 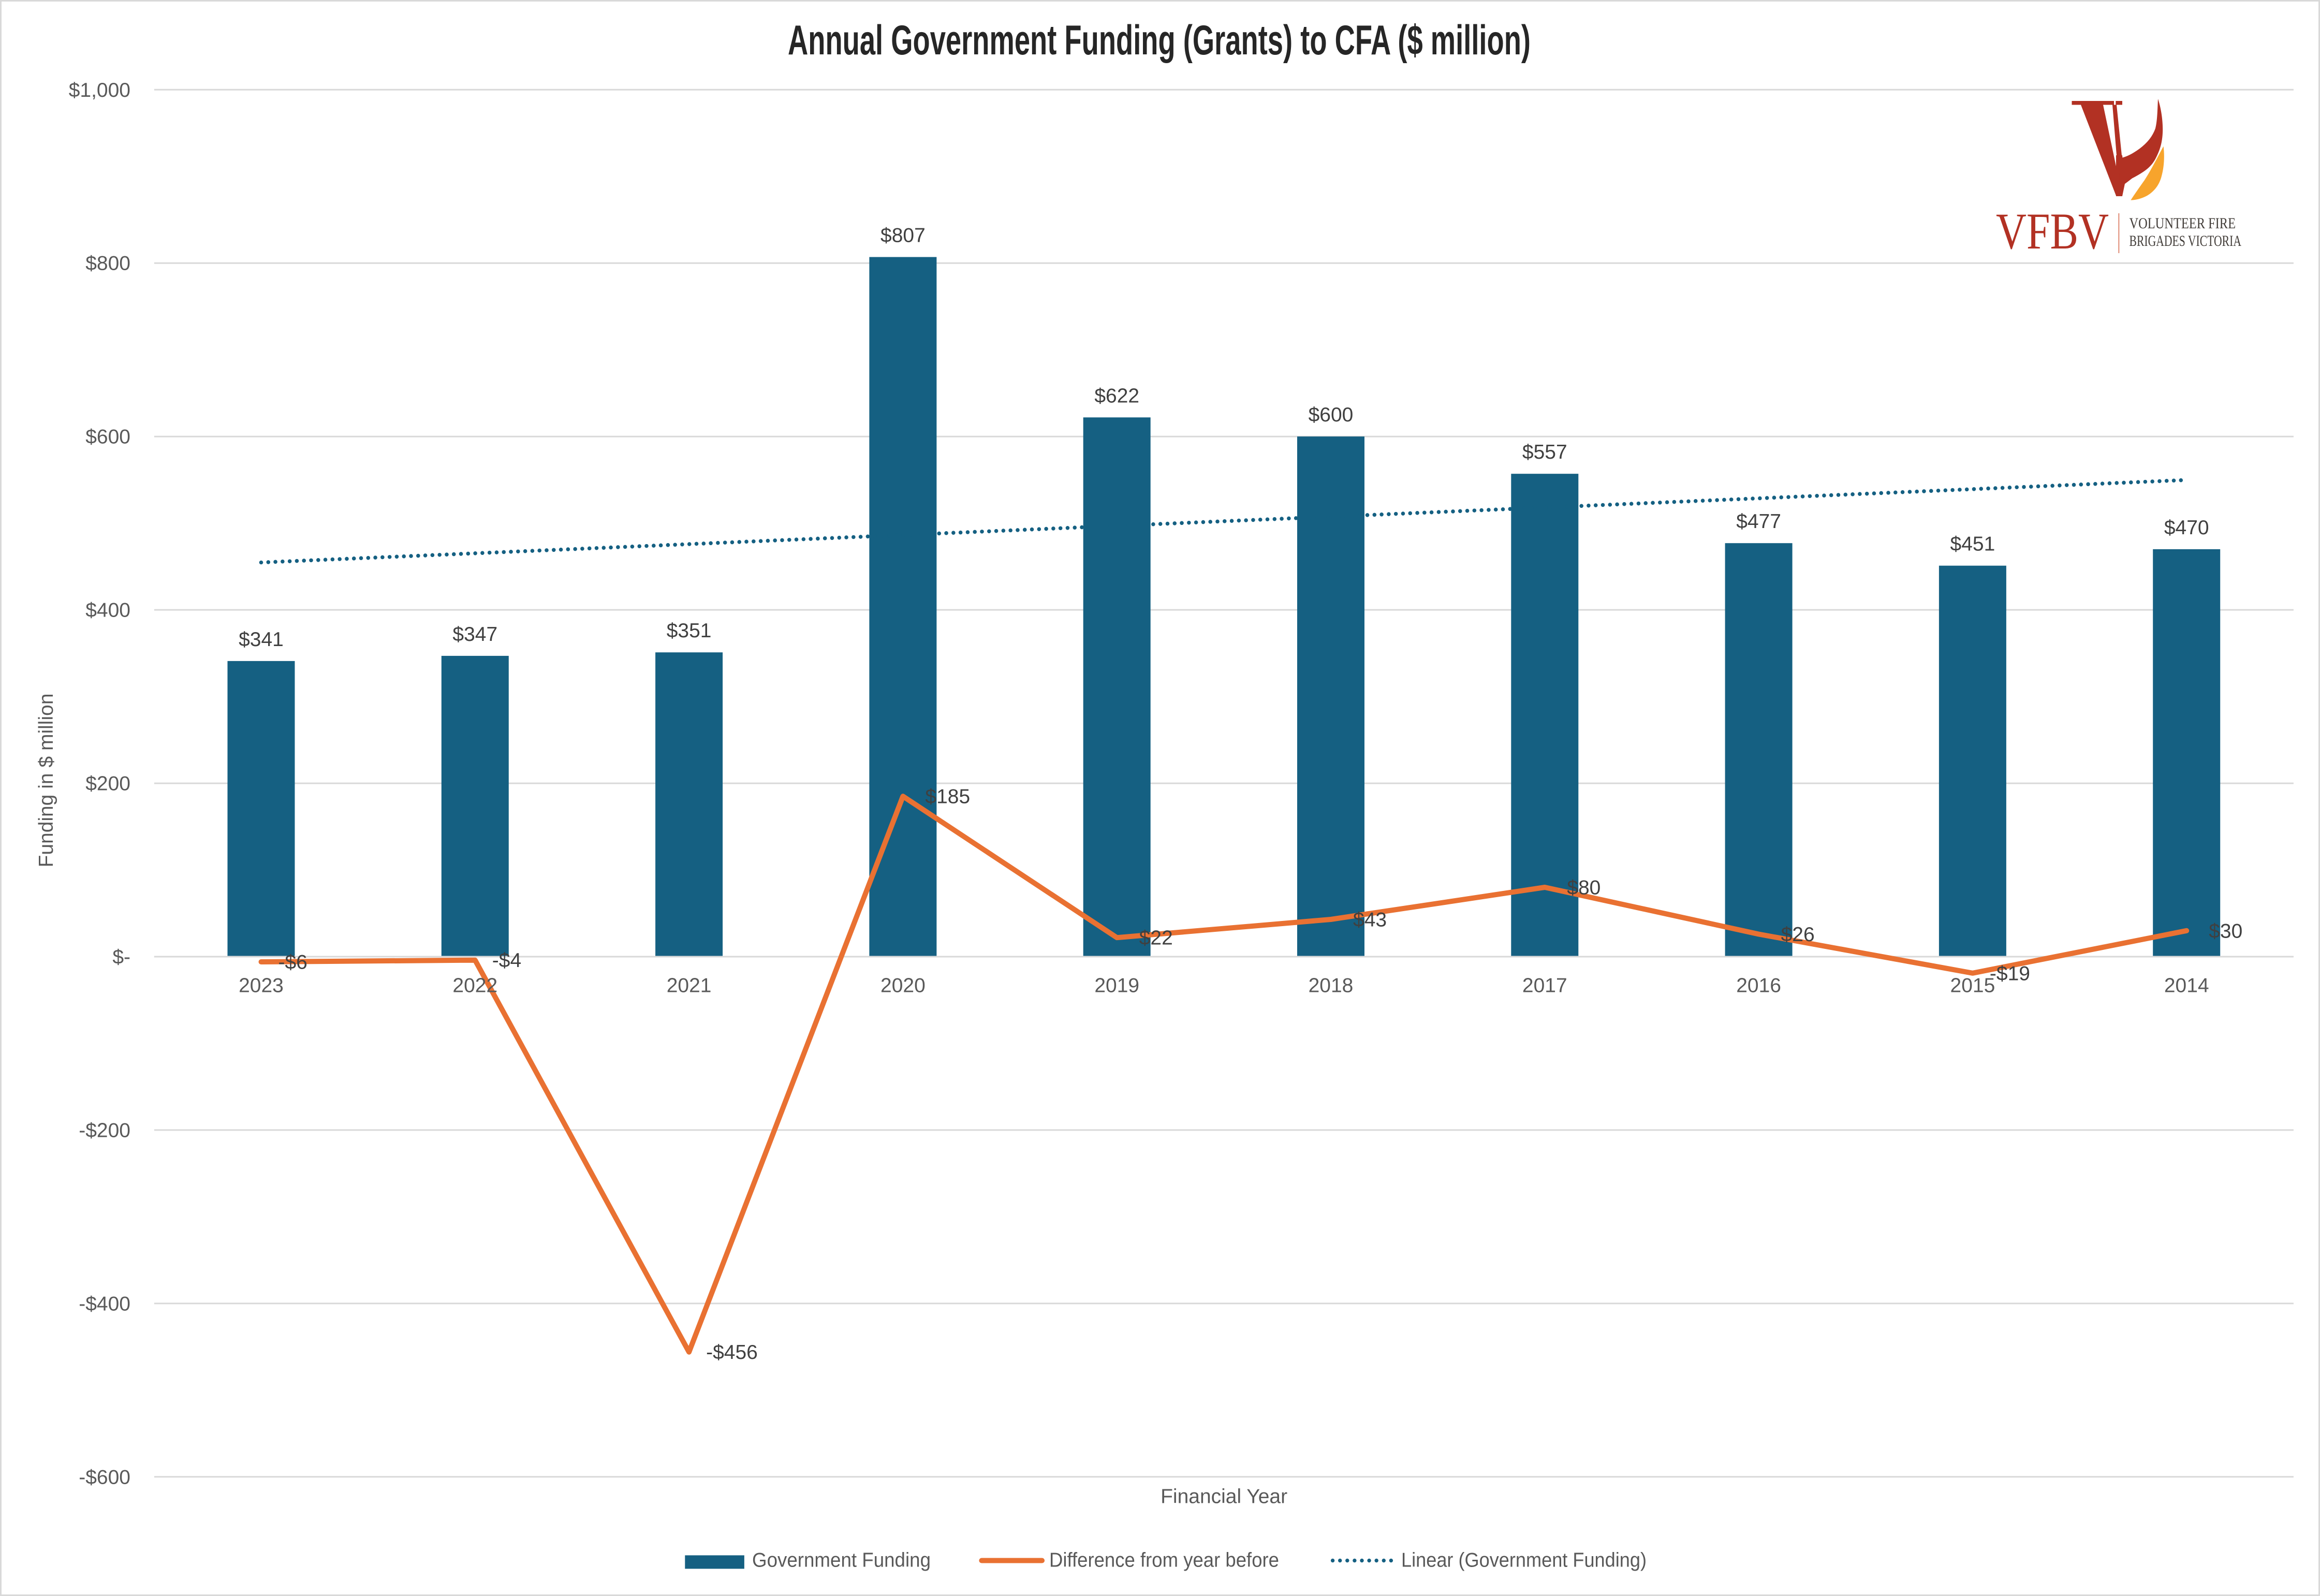 I want to click on svg-text: VFBV, so click(x=2052, y=231).